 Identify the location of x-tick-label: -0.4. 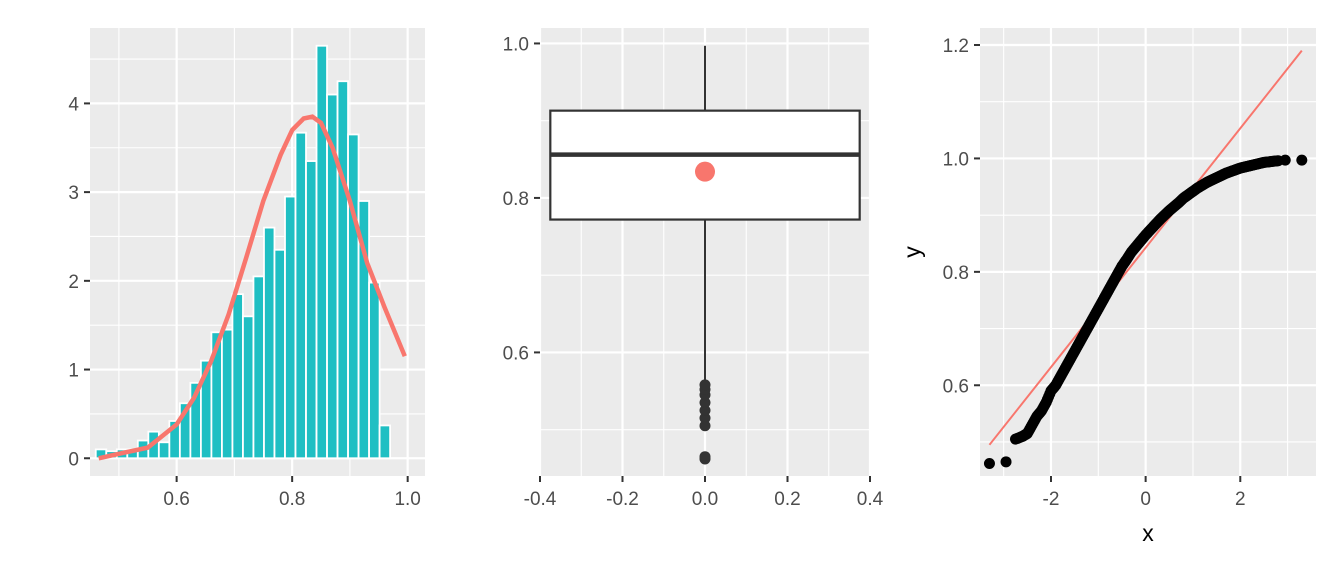
(540, 499).